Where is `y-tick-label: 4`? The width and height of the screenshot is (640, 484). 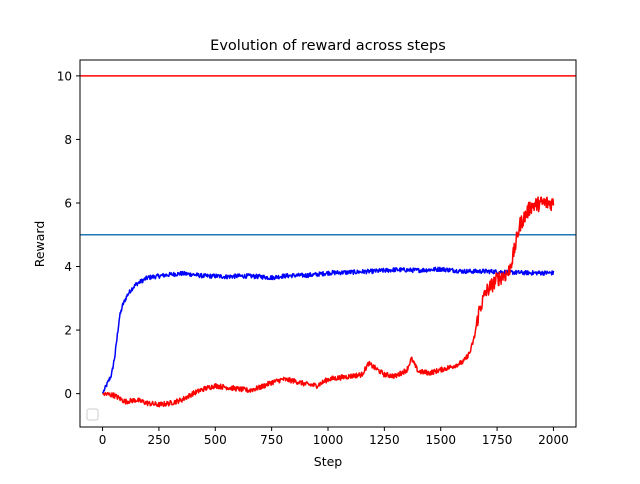
y-tick-label: 4 is located at coordinates (68, 267).